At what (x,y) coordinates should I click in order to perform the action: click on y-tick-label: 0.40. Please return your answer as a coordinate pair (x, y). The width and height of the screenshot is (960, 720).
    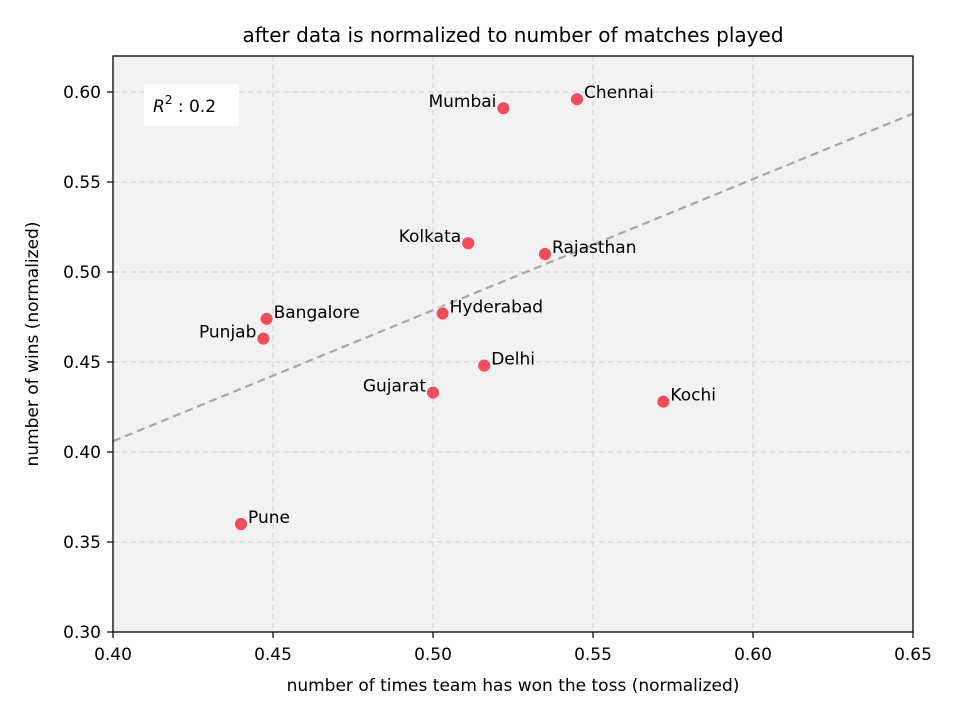
    Looking at the image, I should click on (82, 453).